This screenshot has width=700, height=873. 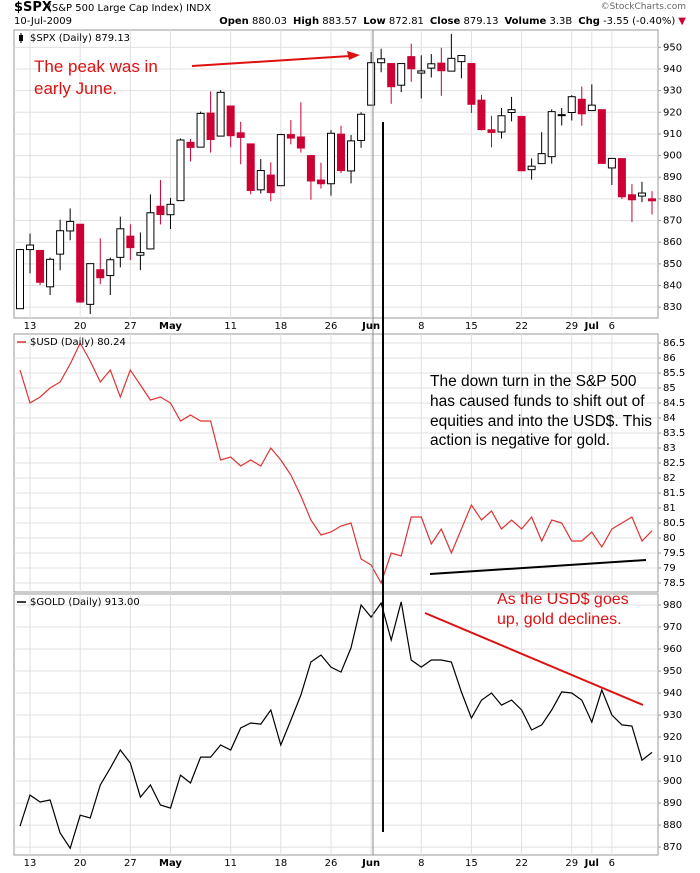 I want to click on y-tick-label: 850, so click(x=672, y=264).